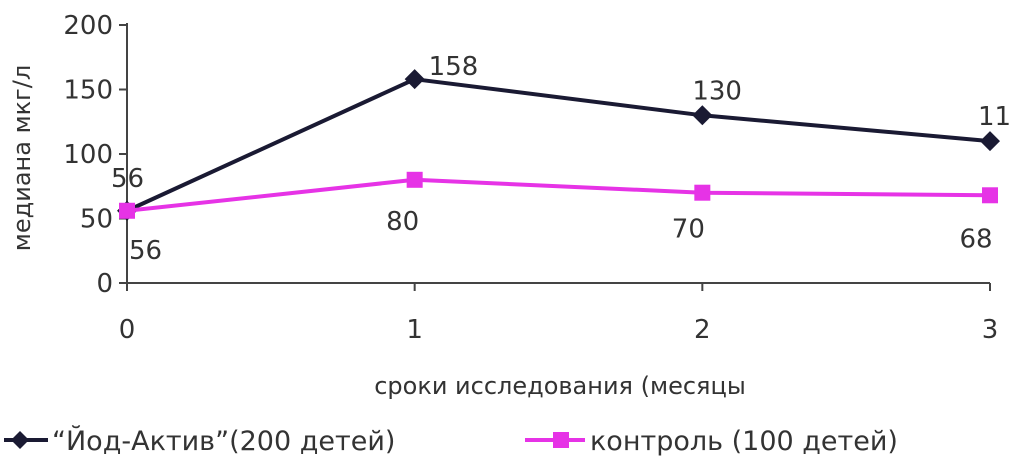  I want to click on x-tick-label: 1, so click(414, 330).